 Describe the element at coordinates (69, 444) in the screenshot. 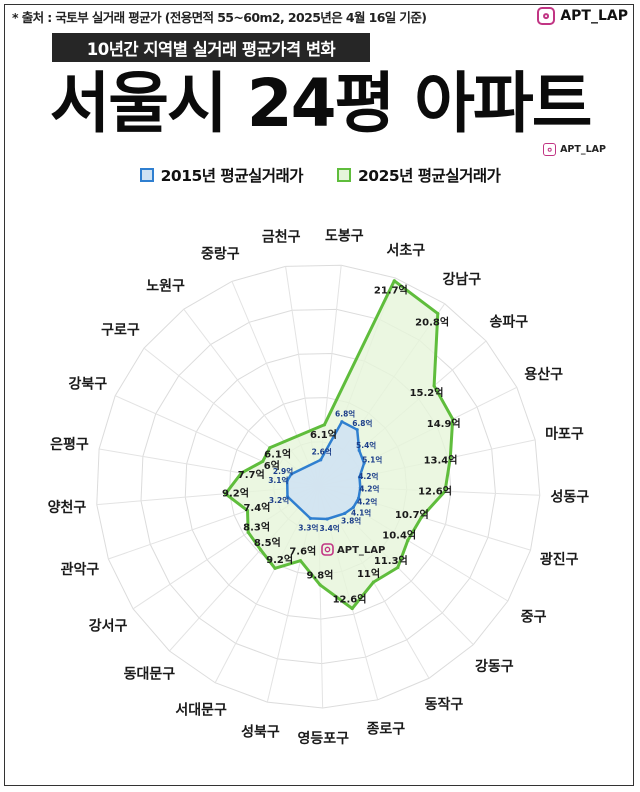

I see `category-label: 은평구` at that location.